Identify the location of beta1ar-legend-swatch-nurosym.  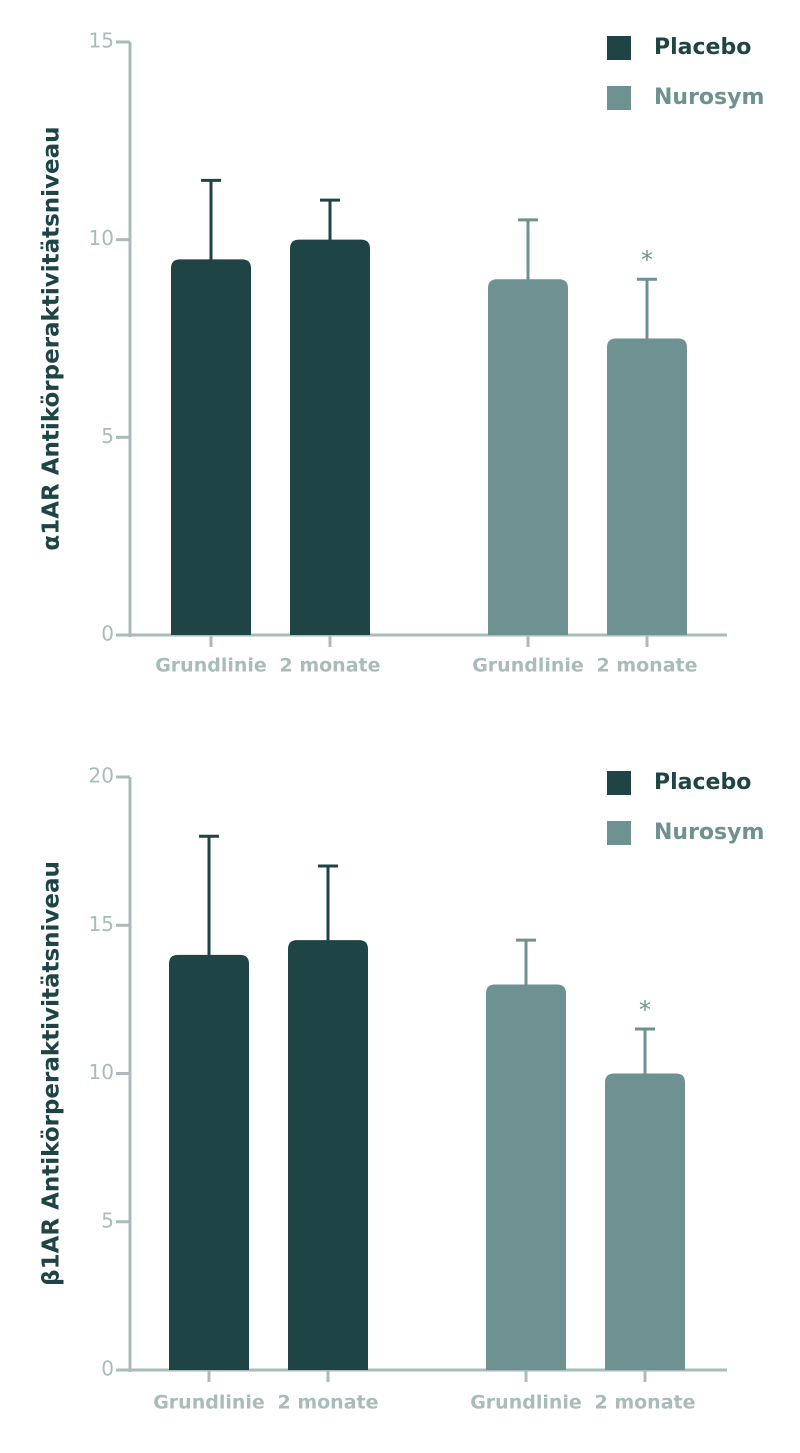
(619, 833).